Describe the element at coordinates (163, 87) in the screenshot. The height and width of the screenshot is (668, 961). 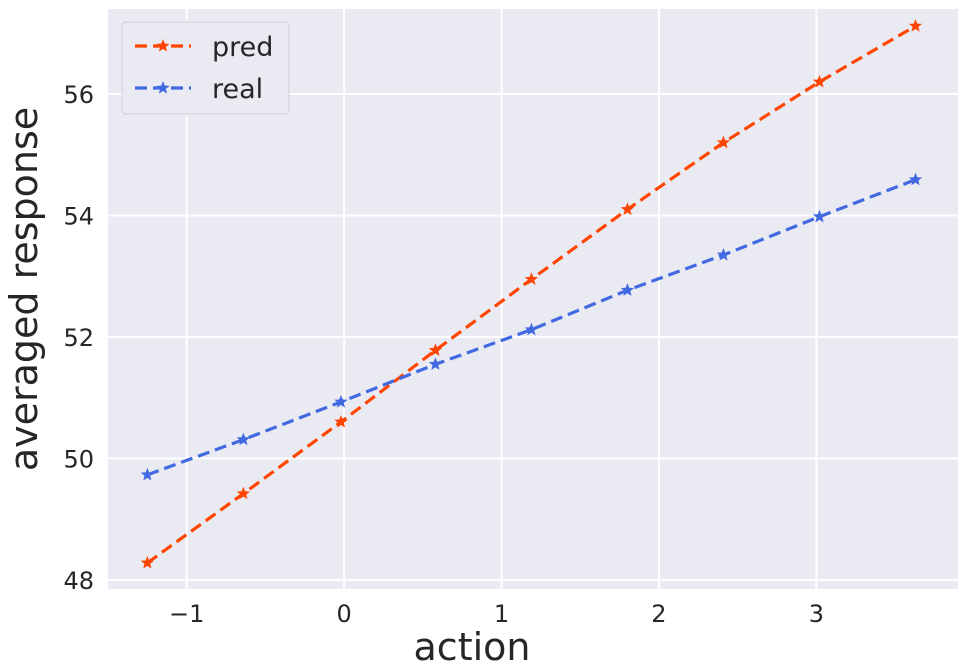
I see `legend-marker-real` at that location.